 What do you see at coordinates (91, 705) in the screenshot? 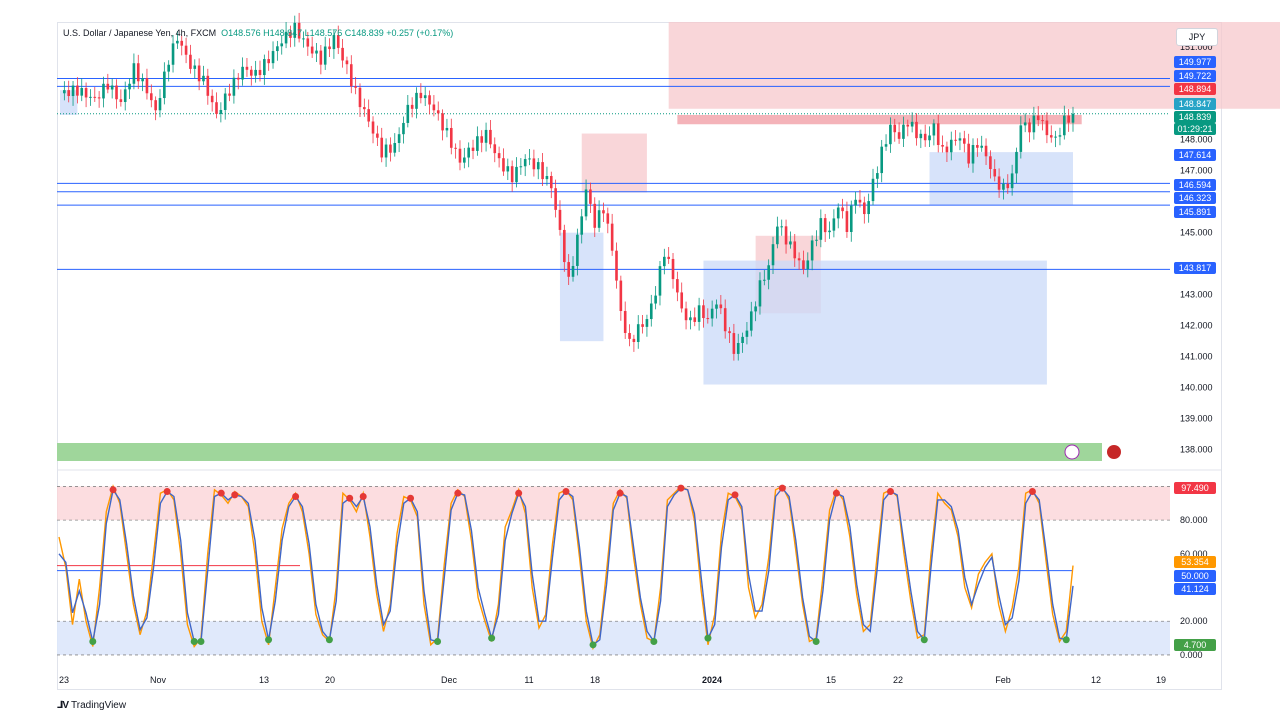
I see `tradingview-brand: ⅃V TradingView` at bounding box center [91, 705].